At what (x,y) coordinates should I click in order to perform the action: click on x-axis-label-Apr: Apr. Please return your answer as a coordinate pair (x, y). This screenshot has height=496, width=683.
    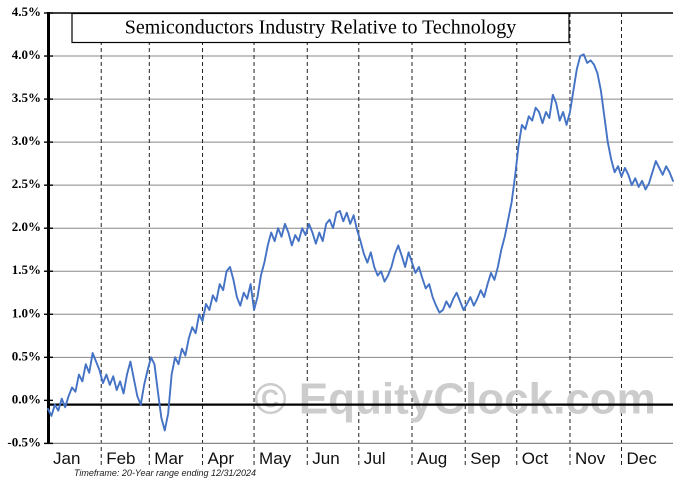
    Looking at the image, I should click on (221, 458).